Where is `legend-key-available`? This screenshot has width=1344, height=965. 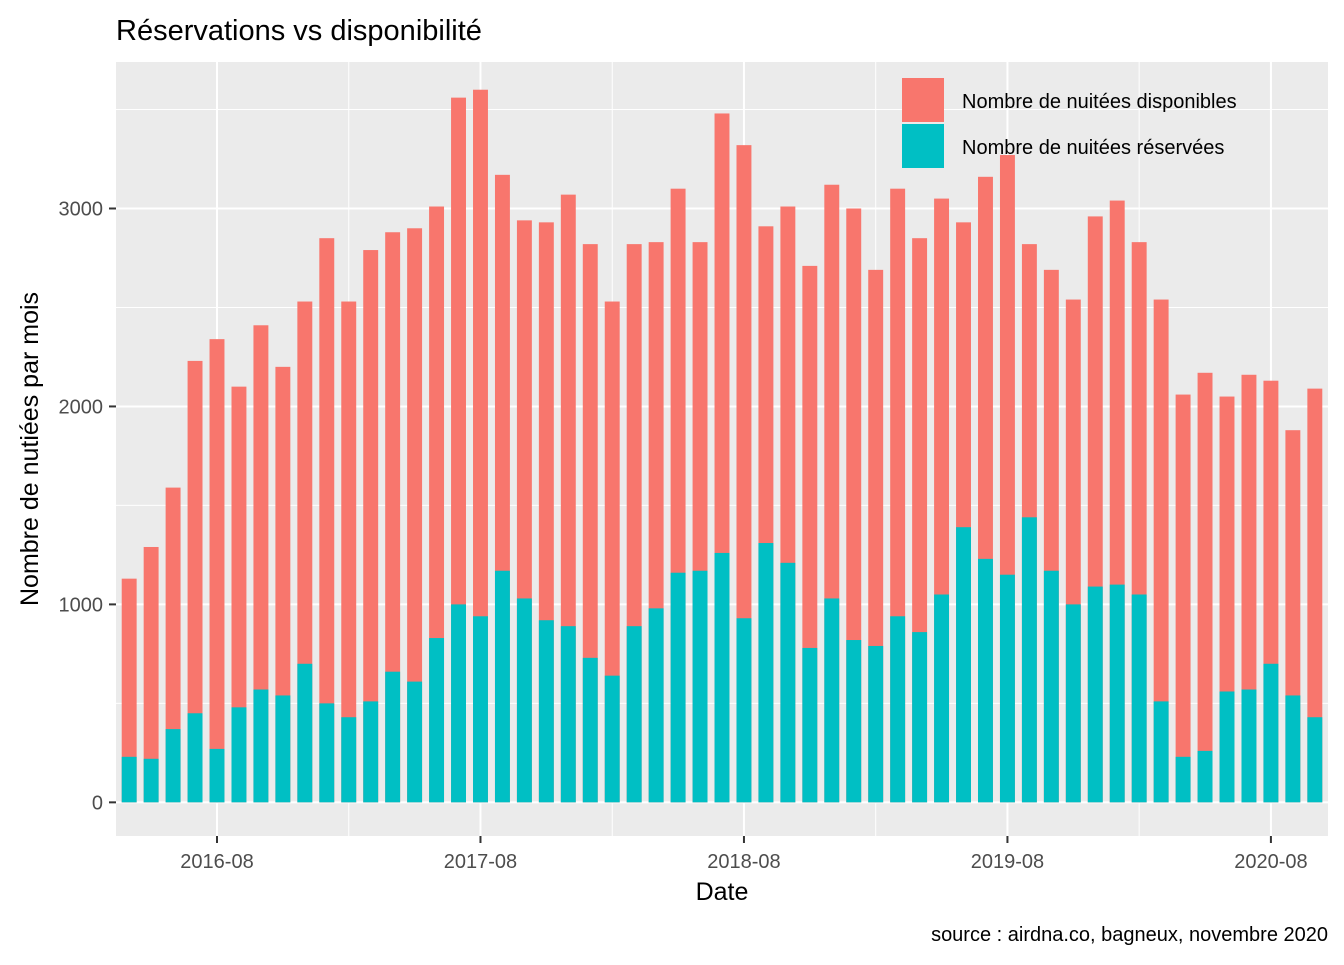 legend-key-available is located at coordinates (923, 100).